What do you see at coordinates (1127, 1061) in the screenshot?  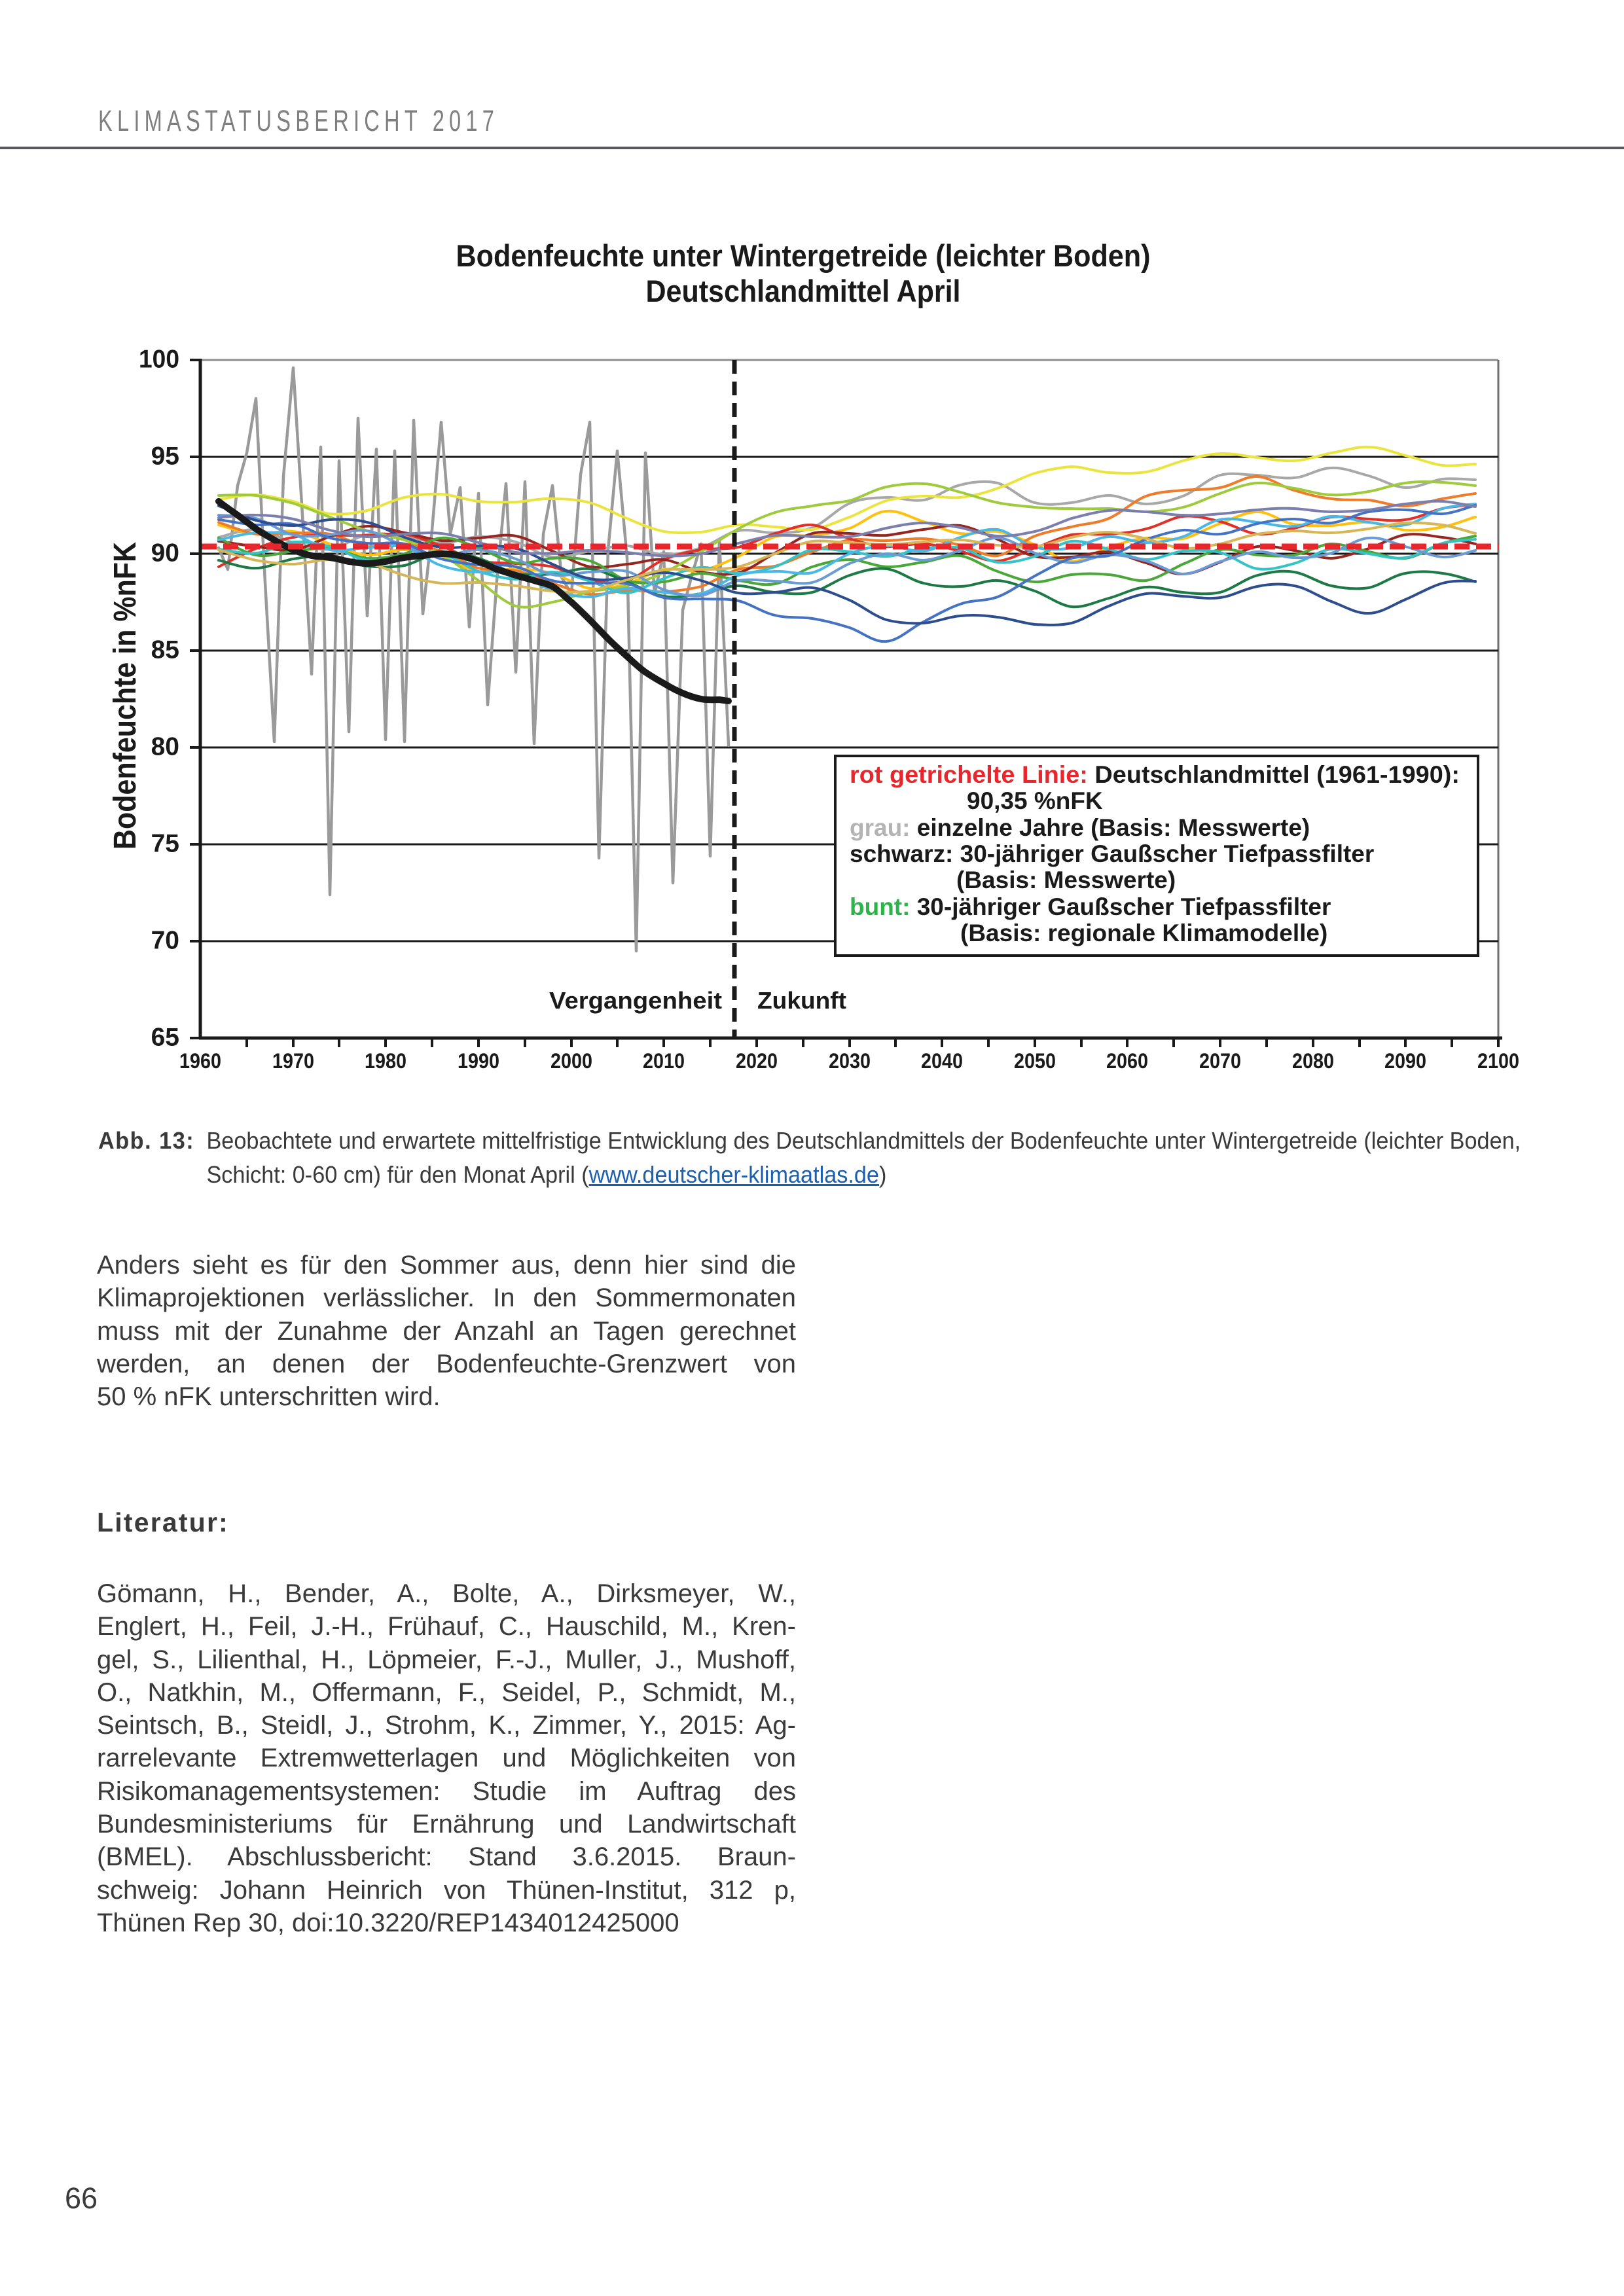 I see `svg-text: 2060` at bounding box center [1127, 1061].